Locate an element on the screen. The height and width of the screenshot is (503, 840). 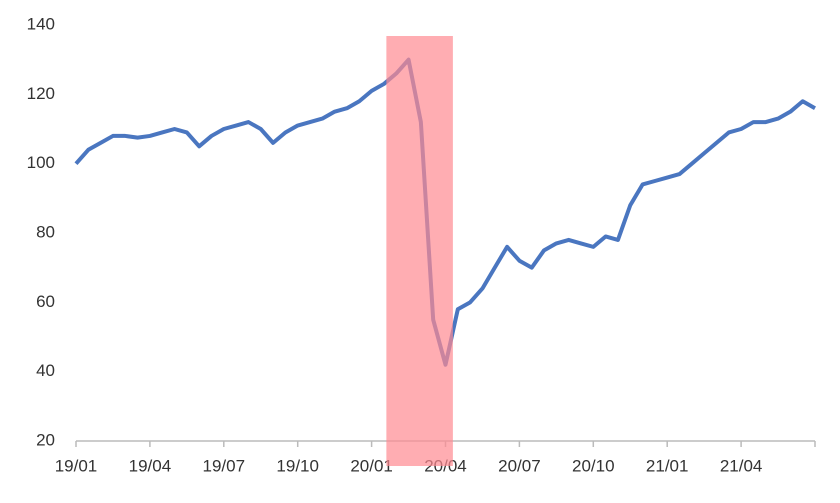
x-tick-label: 19/10 is located at coordinates (297, 465).